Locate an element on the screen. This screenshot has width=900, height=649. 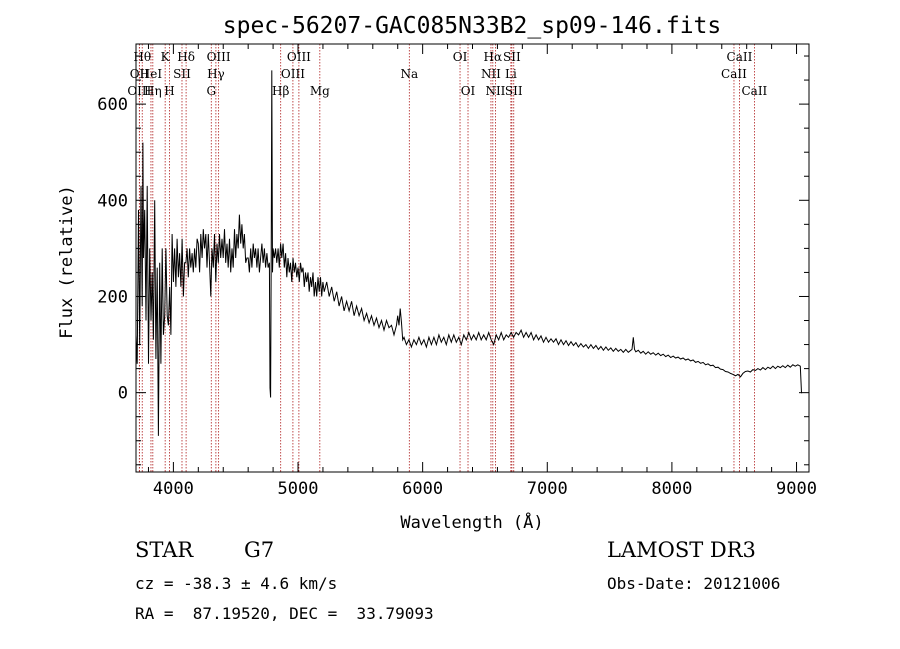
x-tick-label: 5000 is located at coordinates (298, 489).